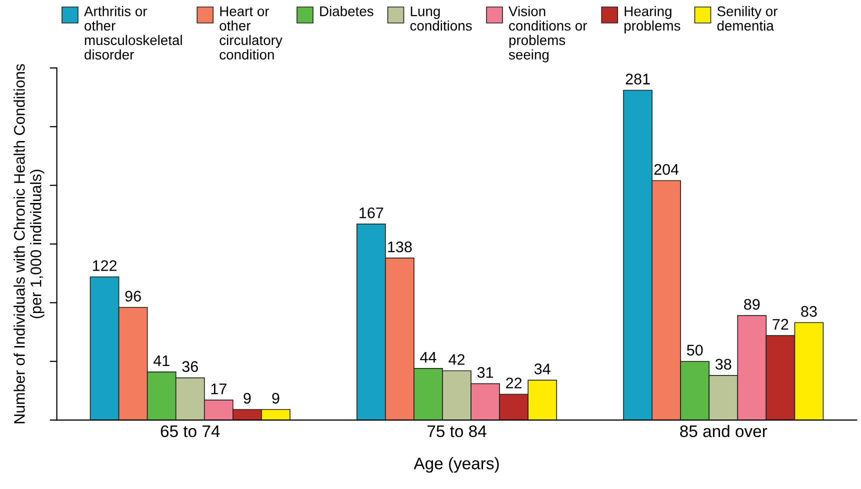 The height and width of the screenshot is (489, 861). I want to click on data-label: 34, so click(542, 369).